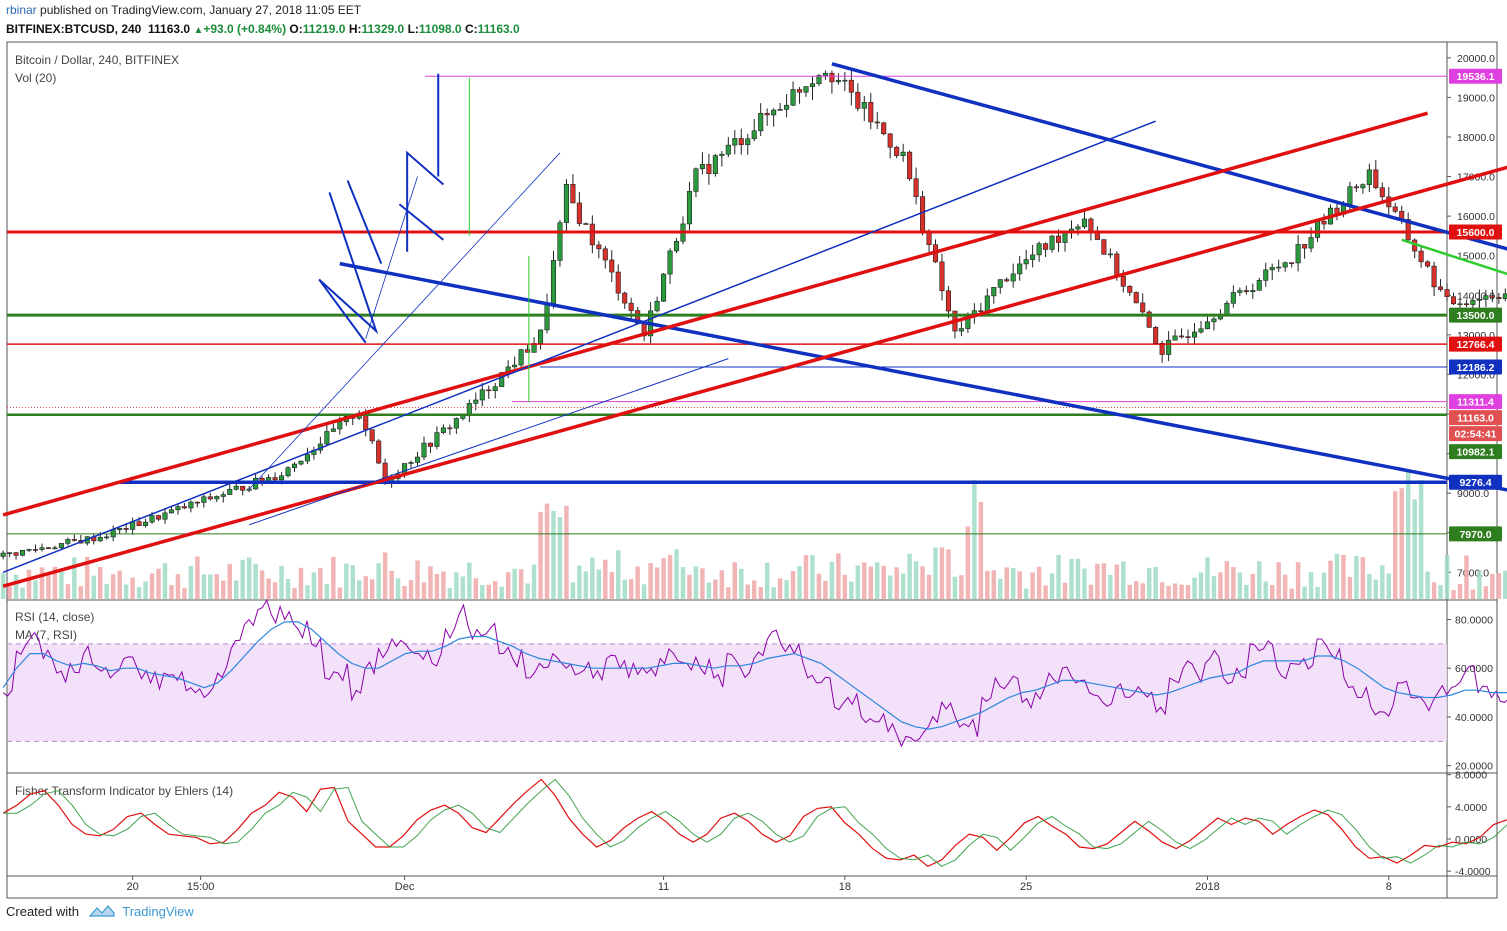 The image size is (1507, 931). Describe the element at coordinates (1471, 776) in the screenshot. I see `fisher-tick-label: 8.0000` at that location.